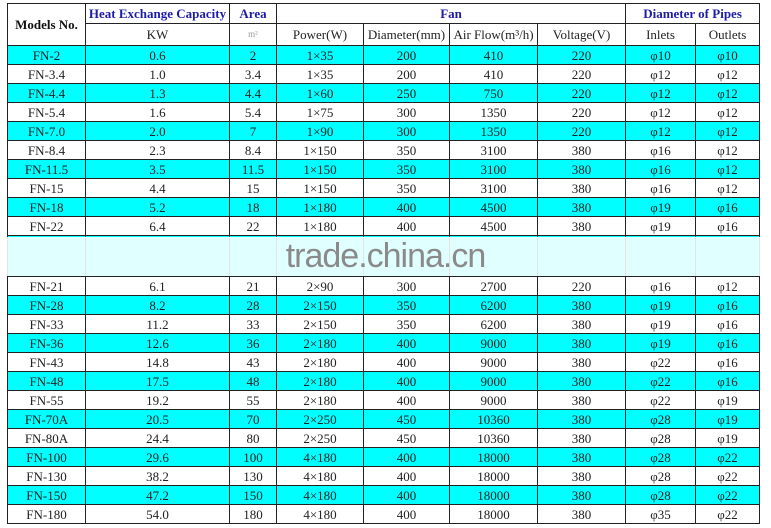  I want to click on cell-capacity: 1.6, so click(157, 112).